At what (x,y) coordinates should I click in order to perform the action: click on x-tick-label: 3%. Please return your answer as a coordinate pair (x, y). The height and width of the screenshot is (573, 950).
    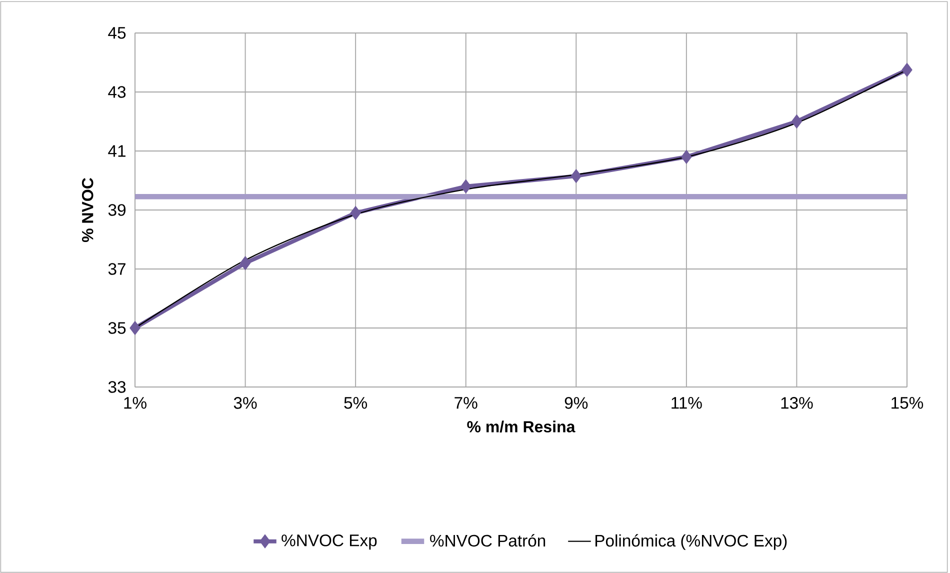
    Looking at the image, I should click on (245, 403).